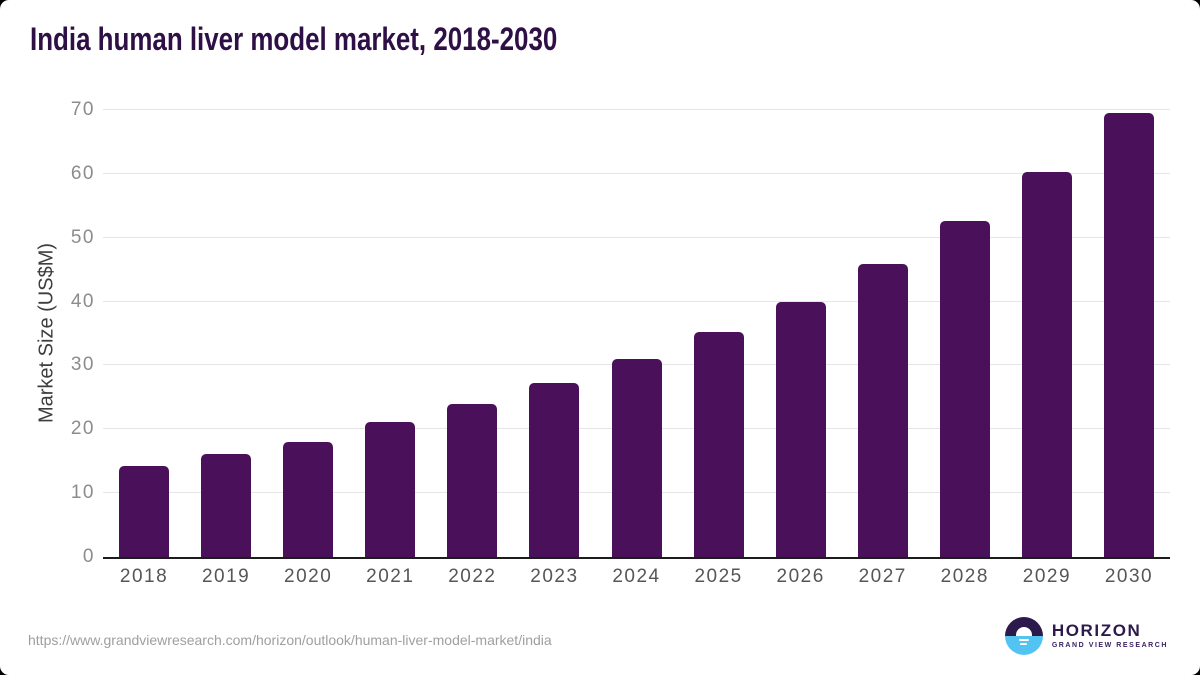 This screenshot has height=675, width=1200. Describe the element at coordinates (1096, 630) in the screenshot. I see `logo-name: HORIZON` at that location.